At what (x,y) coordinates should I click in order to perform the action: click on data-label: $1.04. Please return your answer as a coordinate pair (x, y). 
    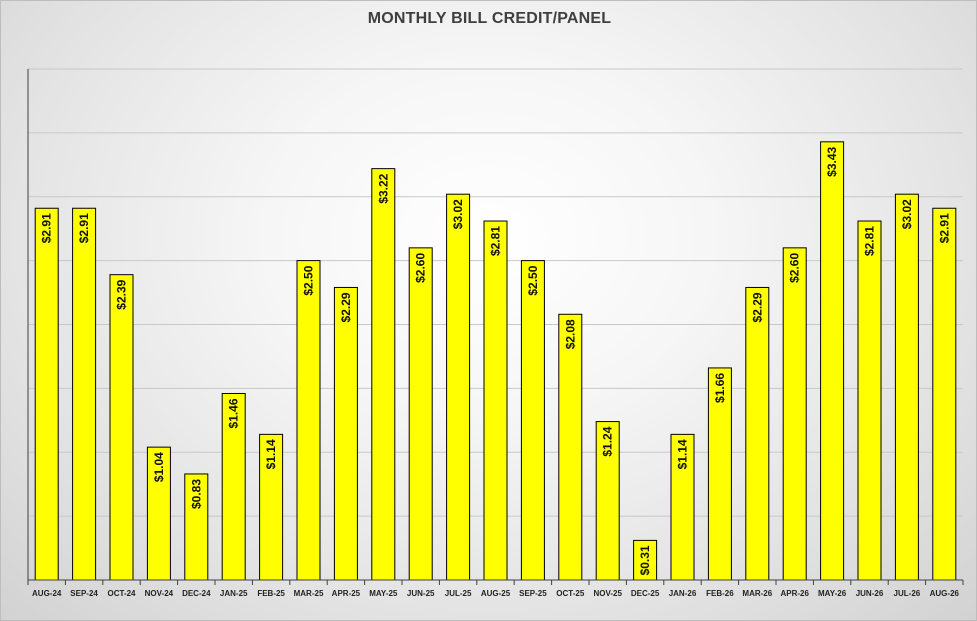
    Looking at the image, I should click on (159, 467).